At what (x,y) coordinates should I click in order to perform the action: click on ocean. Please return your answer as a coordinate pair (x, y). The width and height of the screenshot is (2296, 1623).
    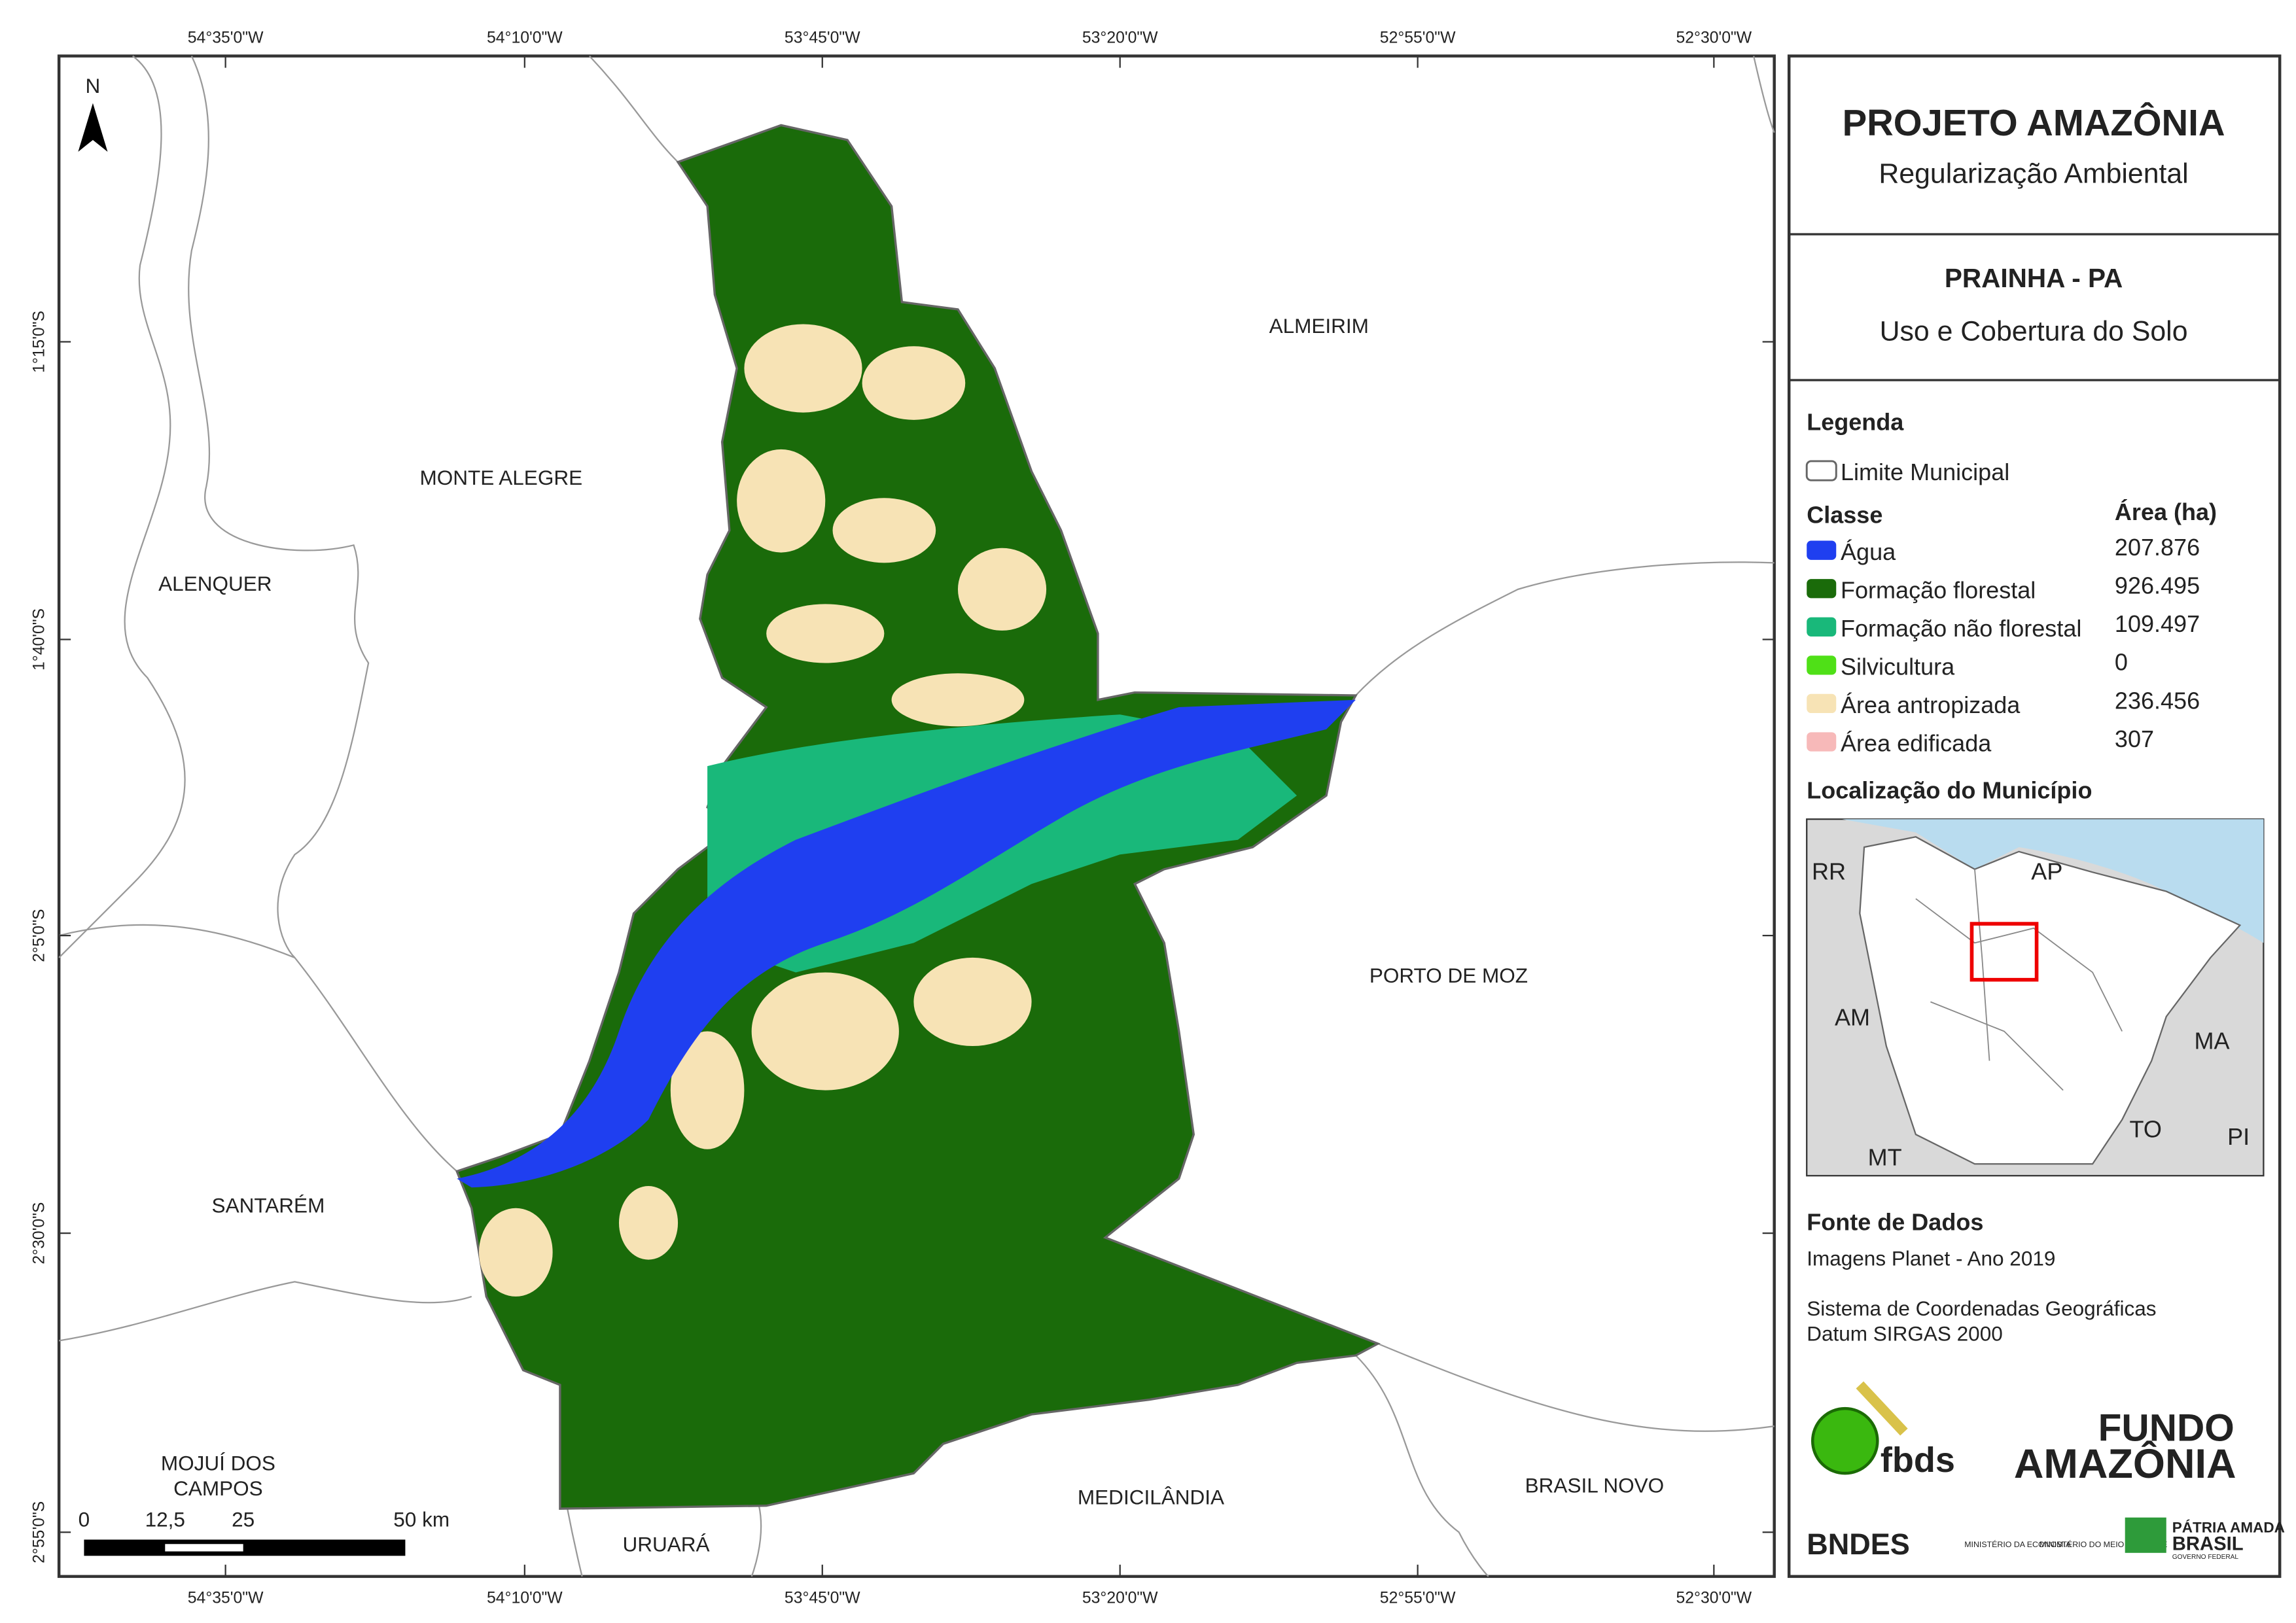
    Looking at the image, I should click on (2053, 881).